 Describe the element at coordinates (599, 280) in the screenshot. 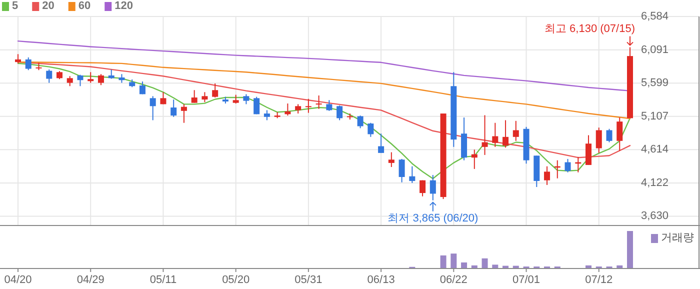

I see `x-tick-label: 07/12` at that location.